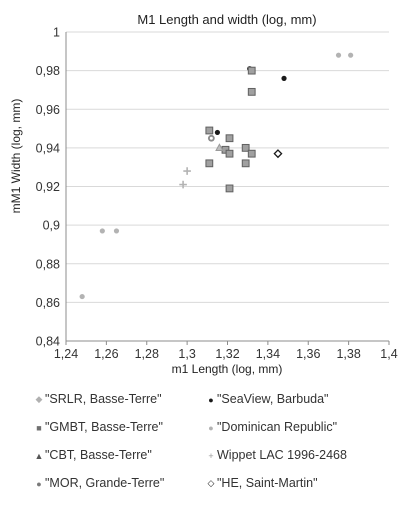 The height and width of the screenshot is (512, 403). I want to click on chart-title: M1 Length and width (log, mm), so click(226, 19).